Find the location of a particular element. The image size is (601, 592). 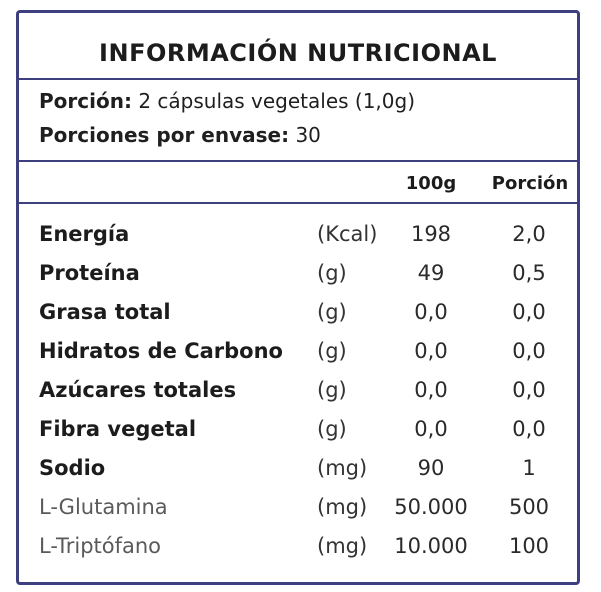

nutrient-value-portion: 0,5 is located at coordinates (529, 273).